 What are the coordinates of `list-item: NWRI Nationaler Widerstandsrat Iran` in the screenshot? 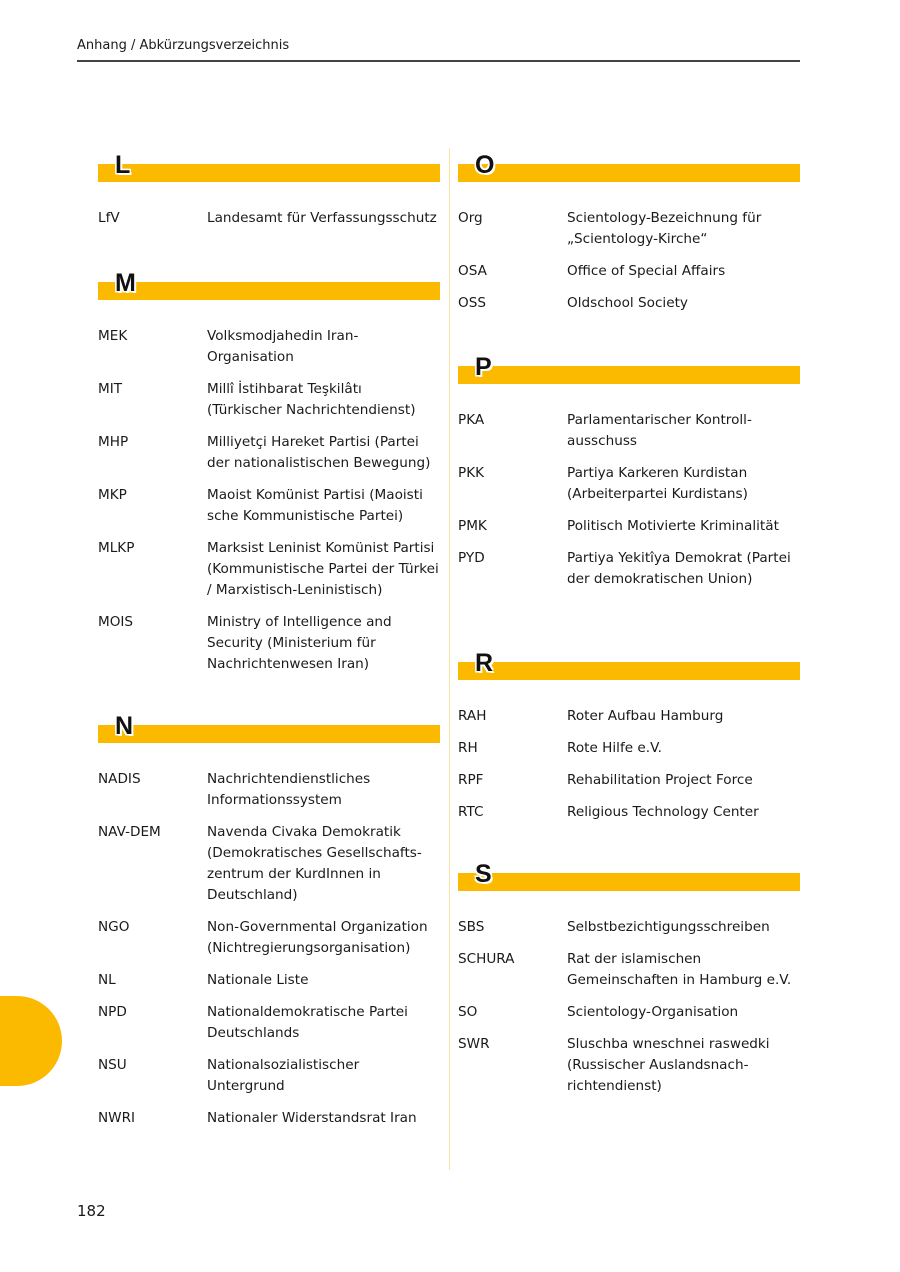 It's located at (269, 1118).